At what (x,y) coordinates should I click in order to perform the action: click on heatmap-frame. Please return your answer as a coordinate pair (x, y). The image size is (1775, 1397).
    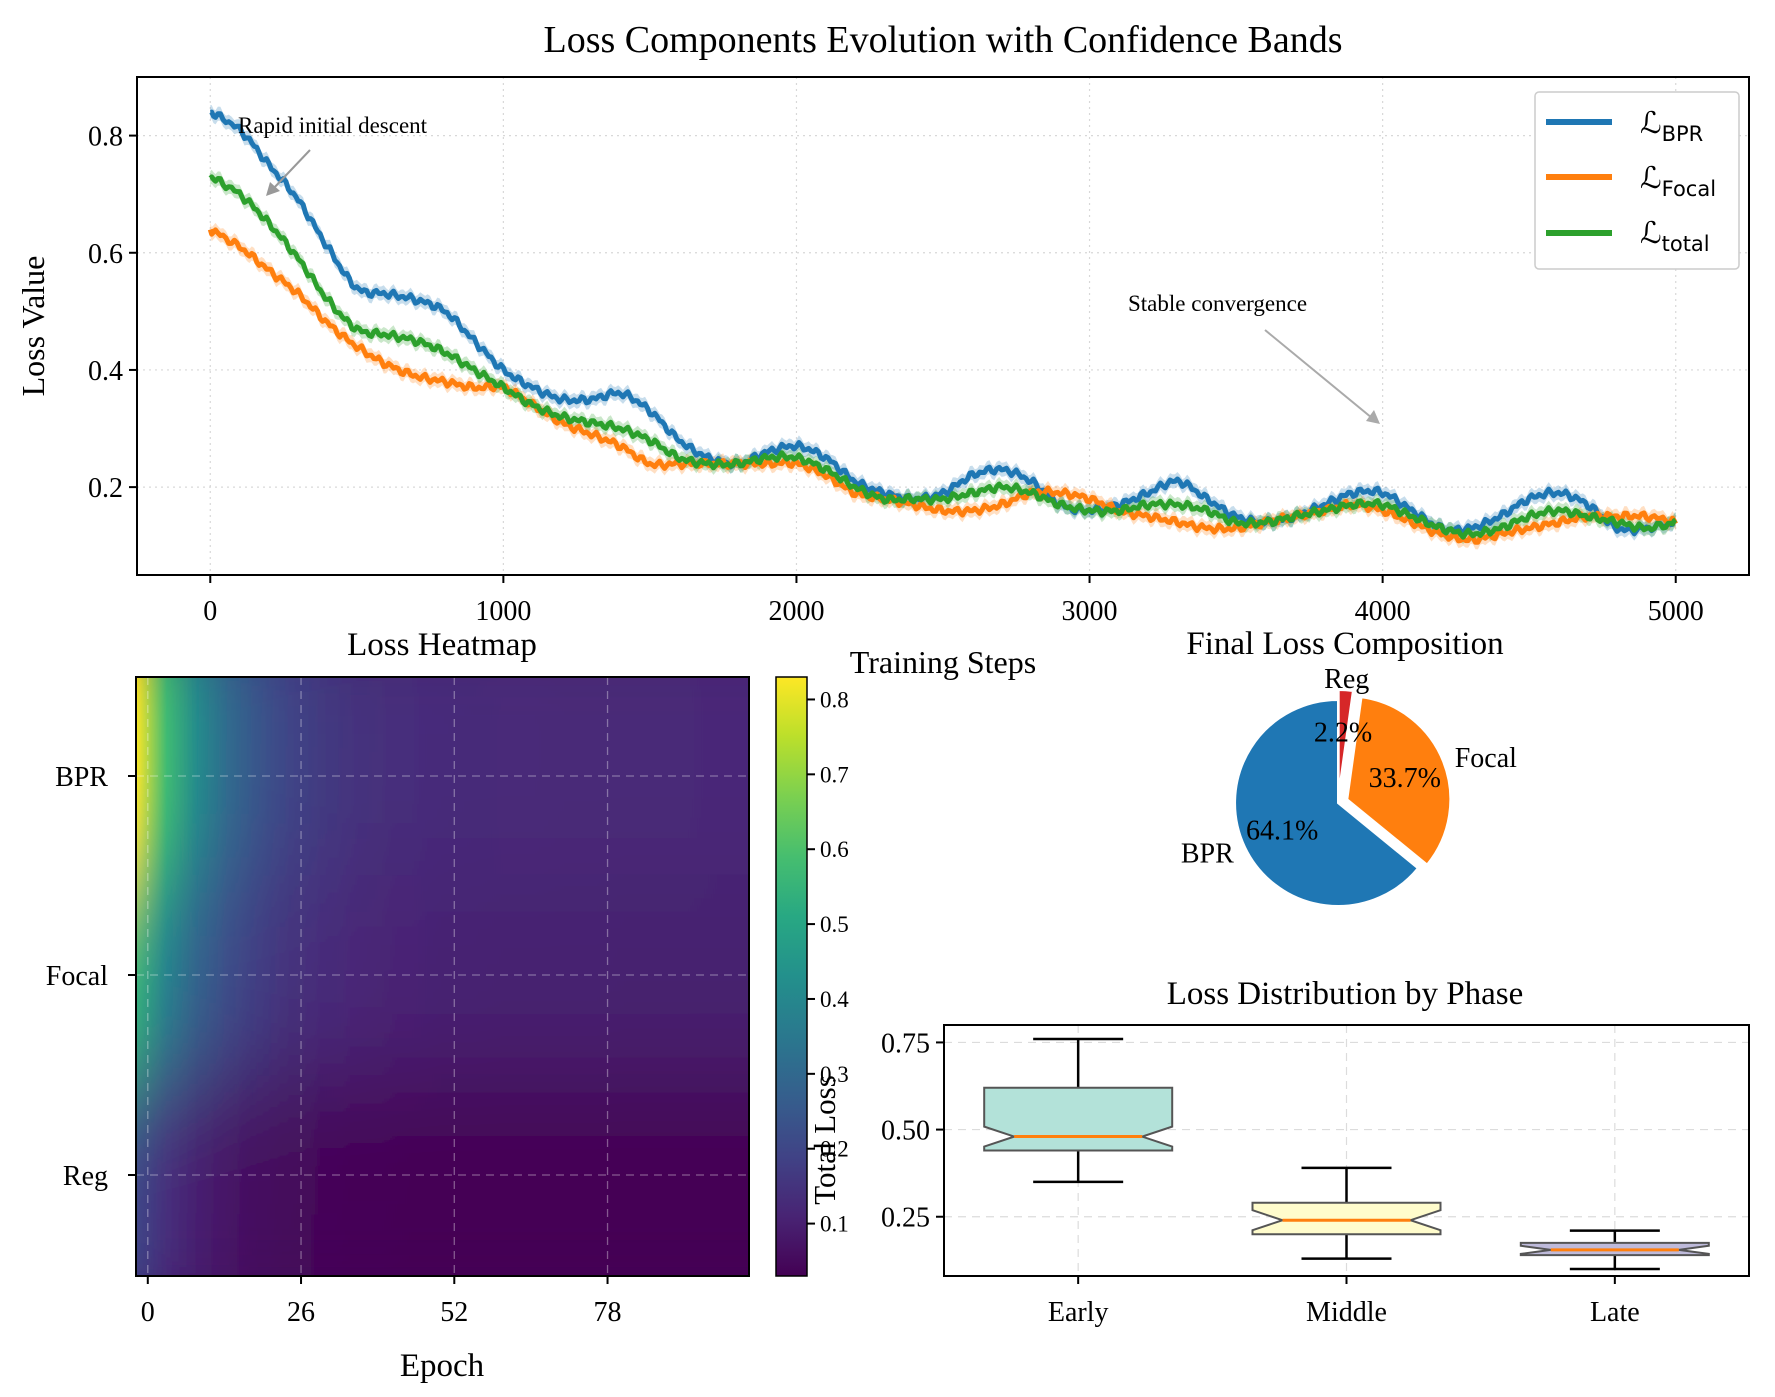
    Looking at the image, I should click on (442, 976).